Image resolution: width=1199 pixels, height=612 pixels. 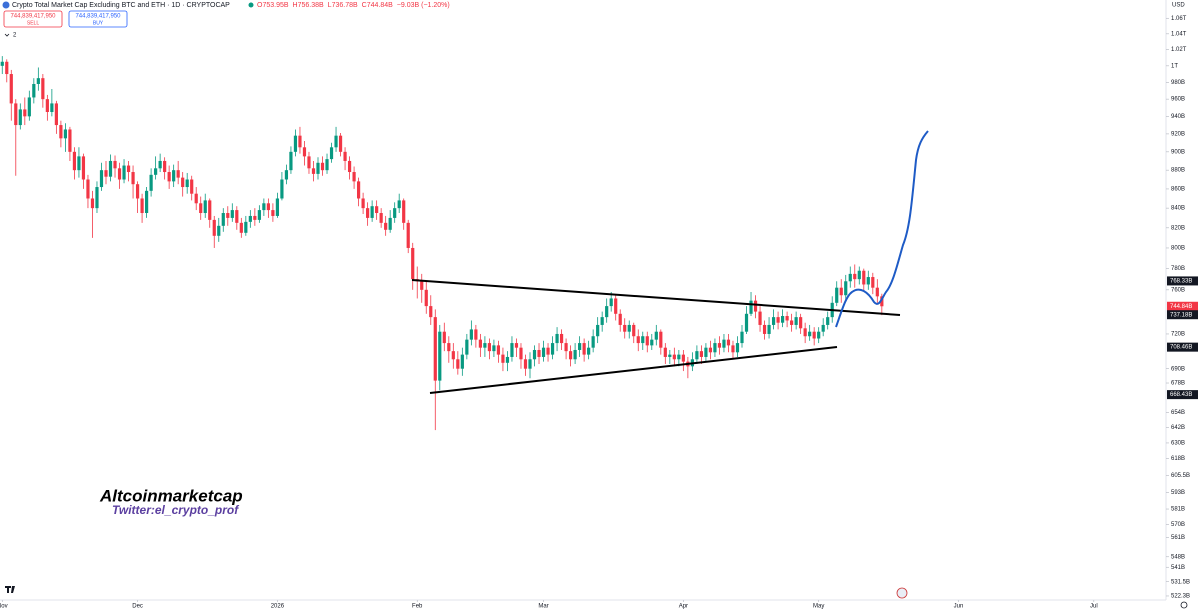 I want to click on price-label: 768.33B, so click(x=1181, y=282).